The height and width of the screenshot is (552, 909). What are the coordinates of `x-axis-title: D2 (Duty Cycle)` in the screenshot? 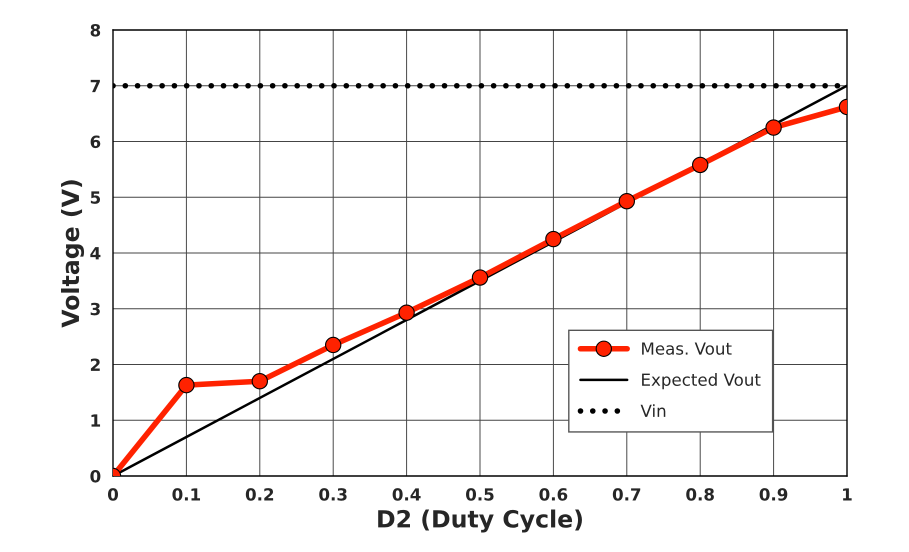 It's located at (480, 521).